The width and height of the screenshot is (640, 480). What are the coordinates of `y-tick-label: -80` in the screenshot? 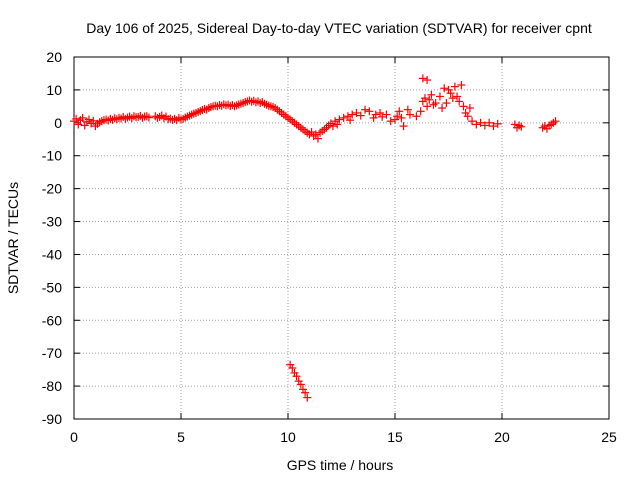 It's located at (52, 386).